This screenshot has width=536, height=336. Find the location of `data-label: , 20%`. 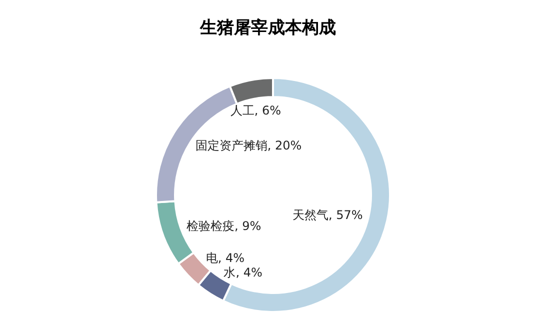

data-label: , 20% is located at coordinates (284, 145).